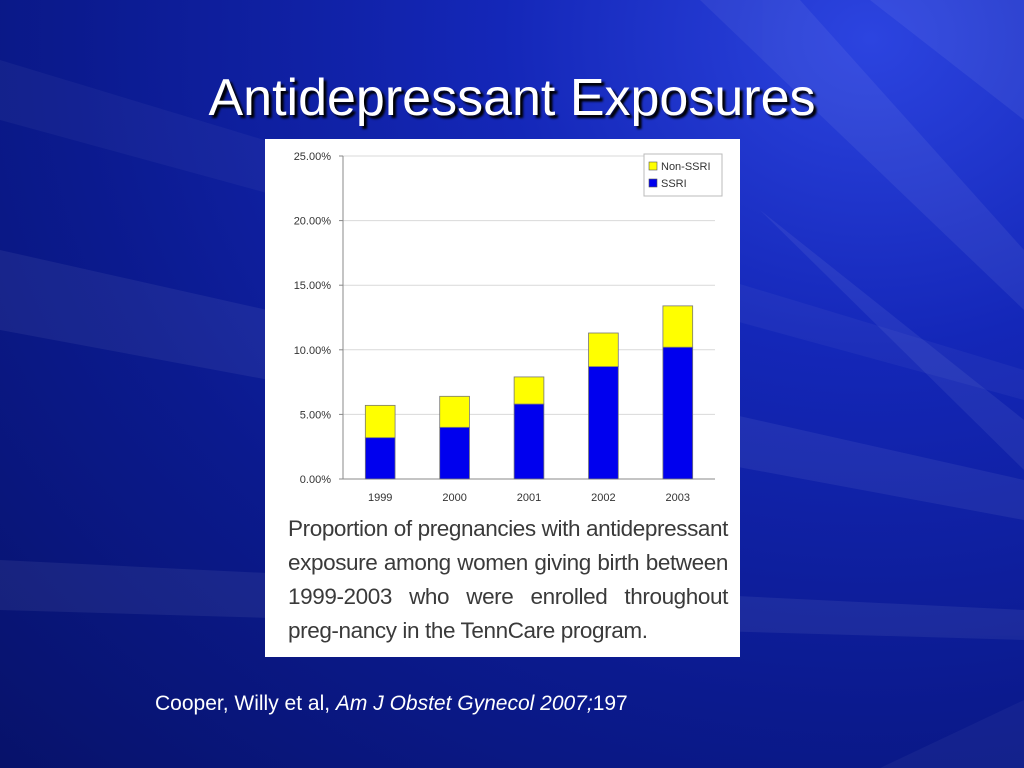  Describe the element at coordinates (512, 98) in the screenshot. I see `slide-title: Antidepressant Exposures` at that location.